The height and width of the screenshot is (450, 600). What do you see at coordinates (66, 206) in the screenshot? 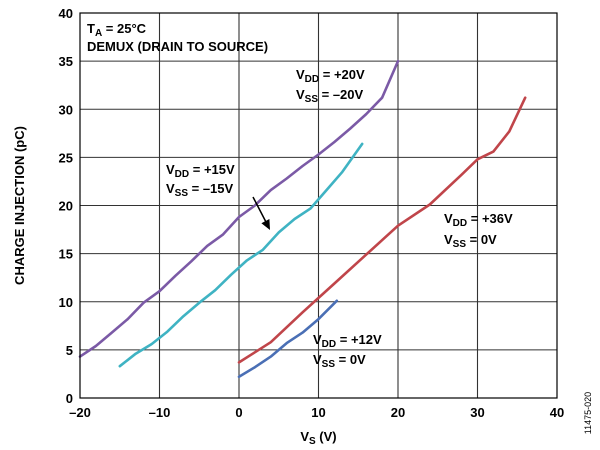
I see `y-tick-label: 20` at bounding box center [66, 206].